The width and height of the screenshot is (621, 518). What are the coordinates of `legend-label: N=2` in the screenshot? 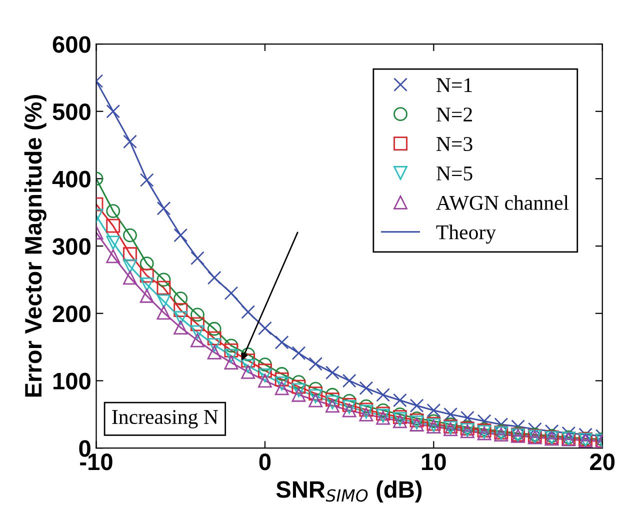 It's located at (454, 115).